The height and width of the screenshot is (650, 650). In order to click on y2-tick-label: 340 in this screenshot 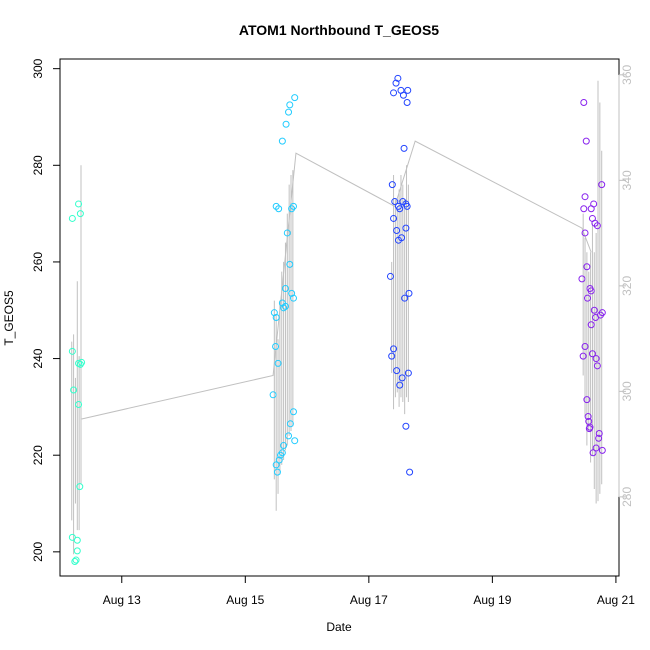, I will do `click(627, 180)`.